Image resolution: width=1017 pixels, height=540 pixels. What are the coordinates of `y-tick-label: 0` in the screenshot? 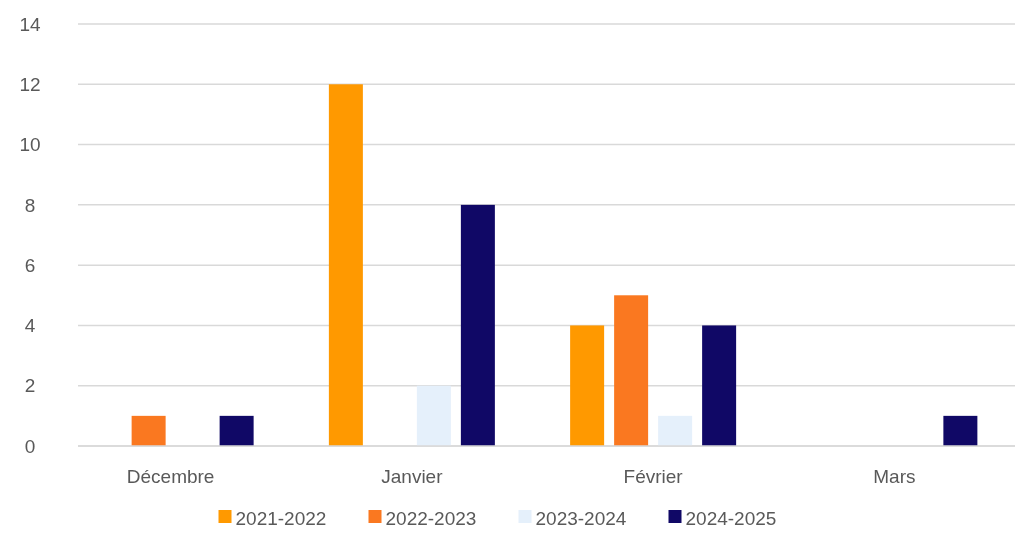 It's located at (30, 446).